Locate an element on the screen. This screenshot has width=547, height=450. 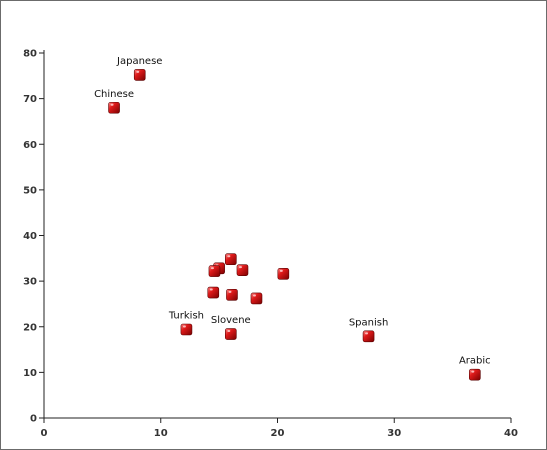
point-label: Chinese is located at coordinates (114, 94).